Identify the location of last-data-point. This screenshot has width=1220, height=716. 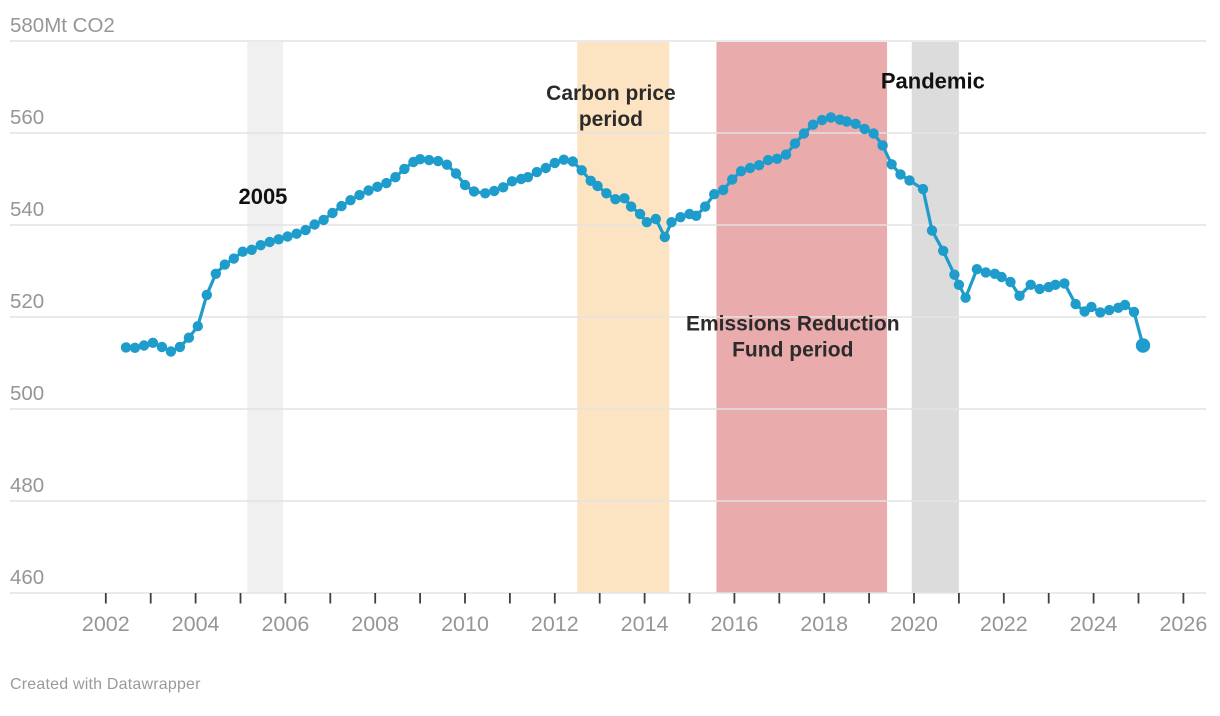
(1143, 345).